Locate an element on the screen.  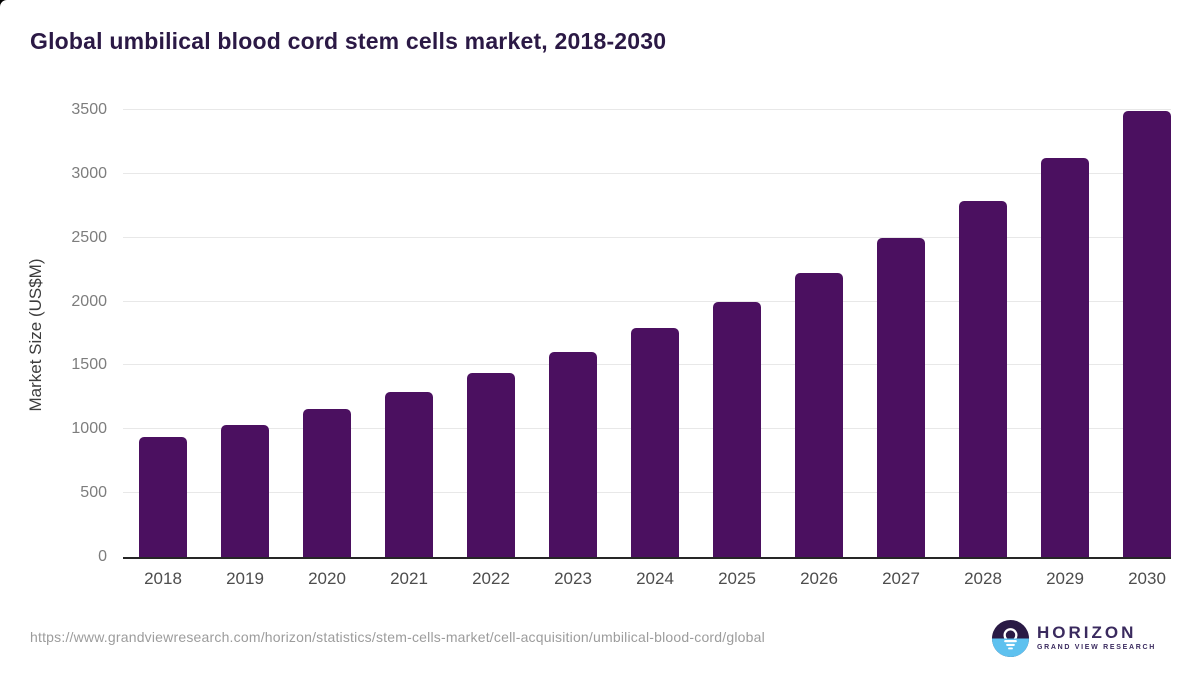
x-tick-label-2030: 2030 is located at coordinates (1147, 578).